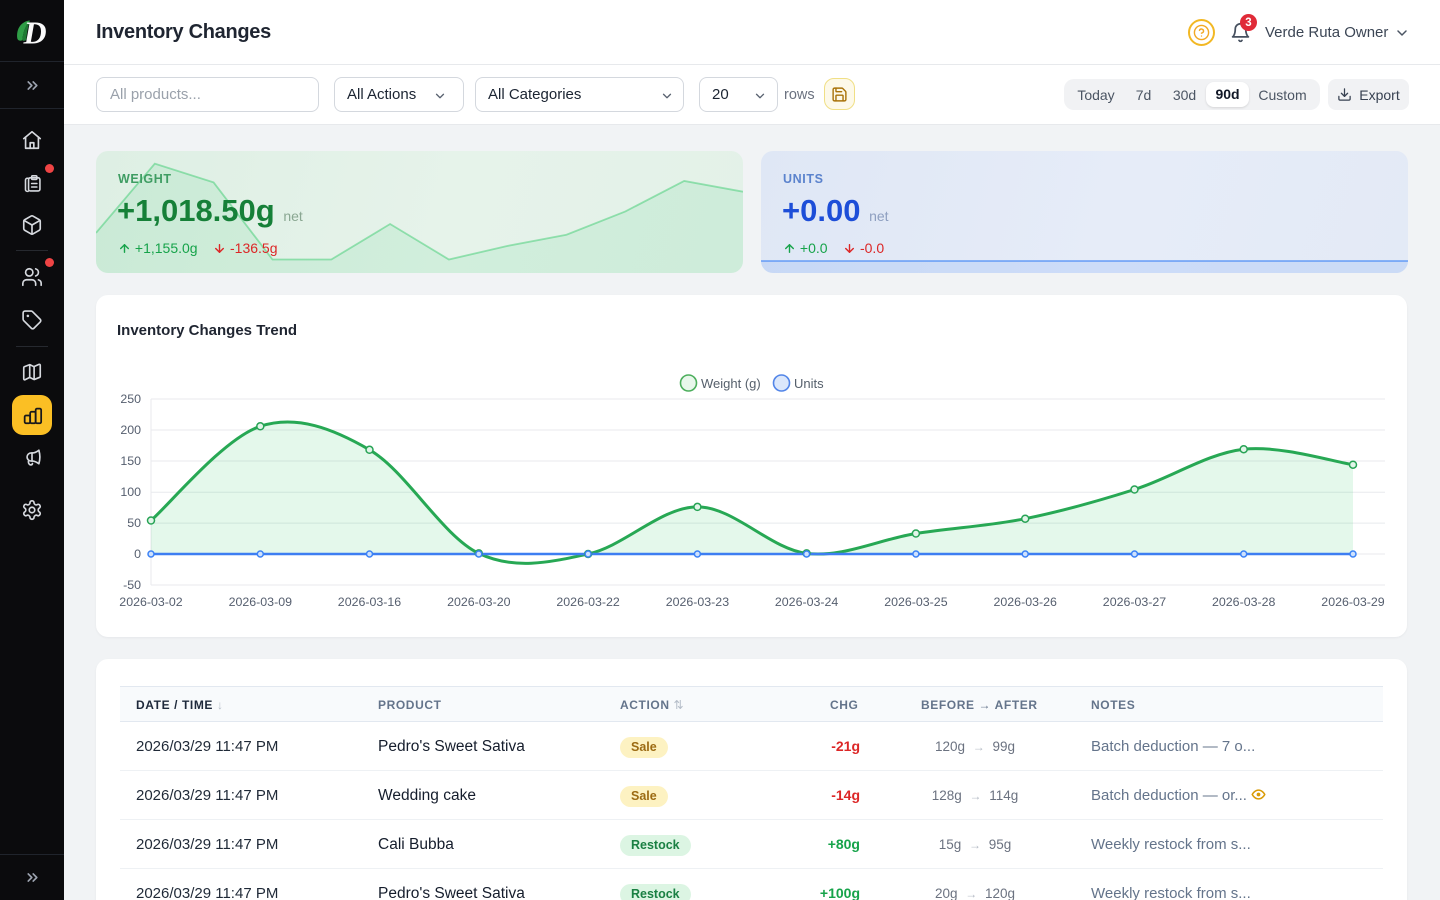 The width and height of the screenshot is (1440, 900). What do you see at coordinates (130, 461) in the screenshot?
I see `svg-text: 150` at bounding box center [130, 461].